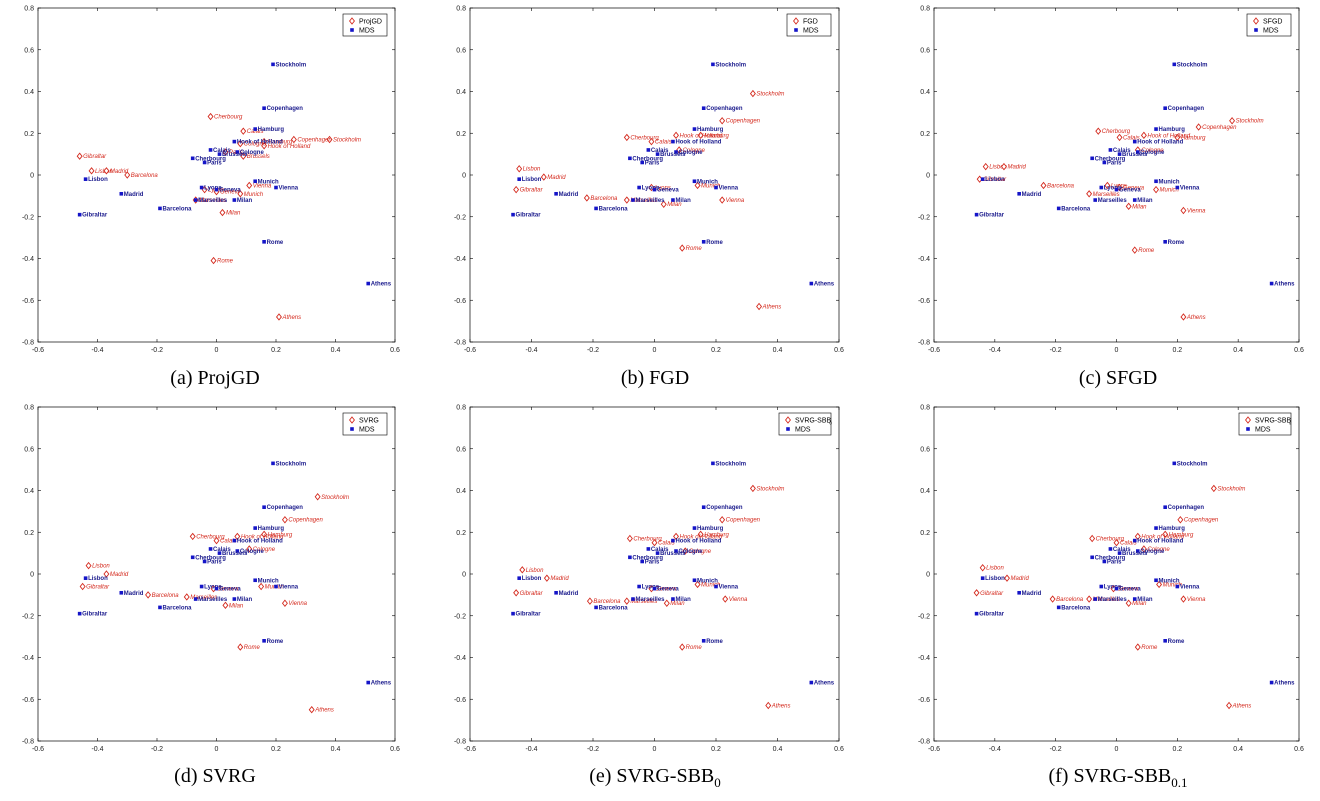 Image resolution: width=1320 pixels, height=801 pixels. I want to click on point-label: Athens, so click(824, 285).